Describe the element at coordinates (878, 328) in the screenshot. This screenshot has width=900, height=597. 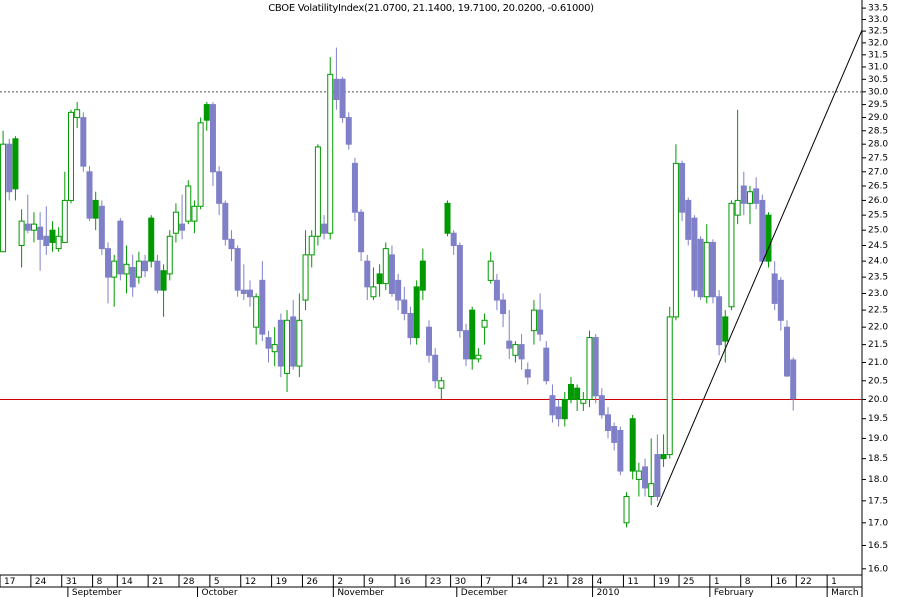
I see `y-tick-label: 22.0` at that location.